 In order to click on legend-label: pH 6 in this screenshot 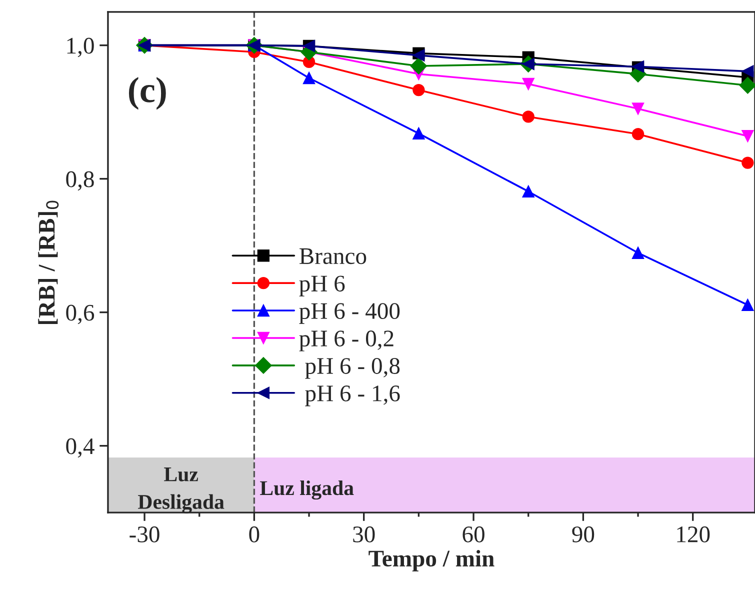, I will do `click(322, 286)`.